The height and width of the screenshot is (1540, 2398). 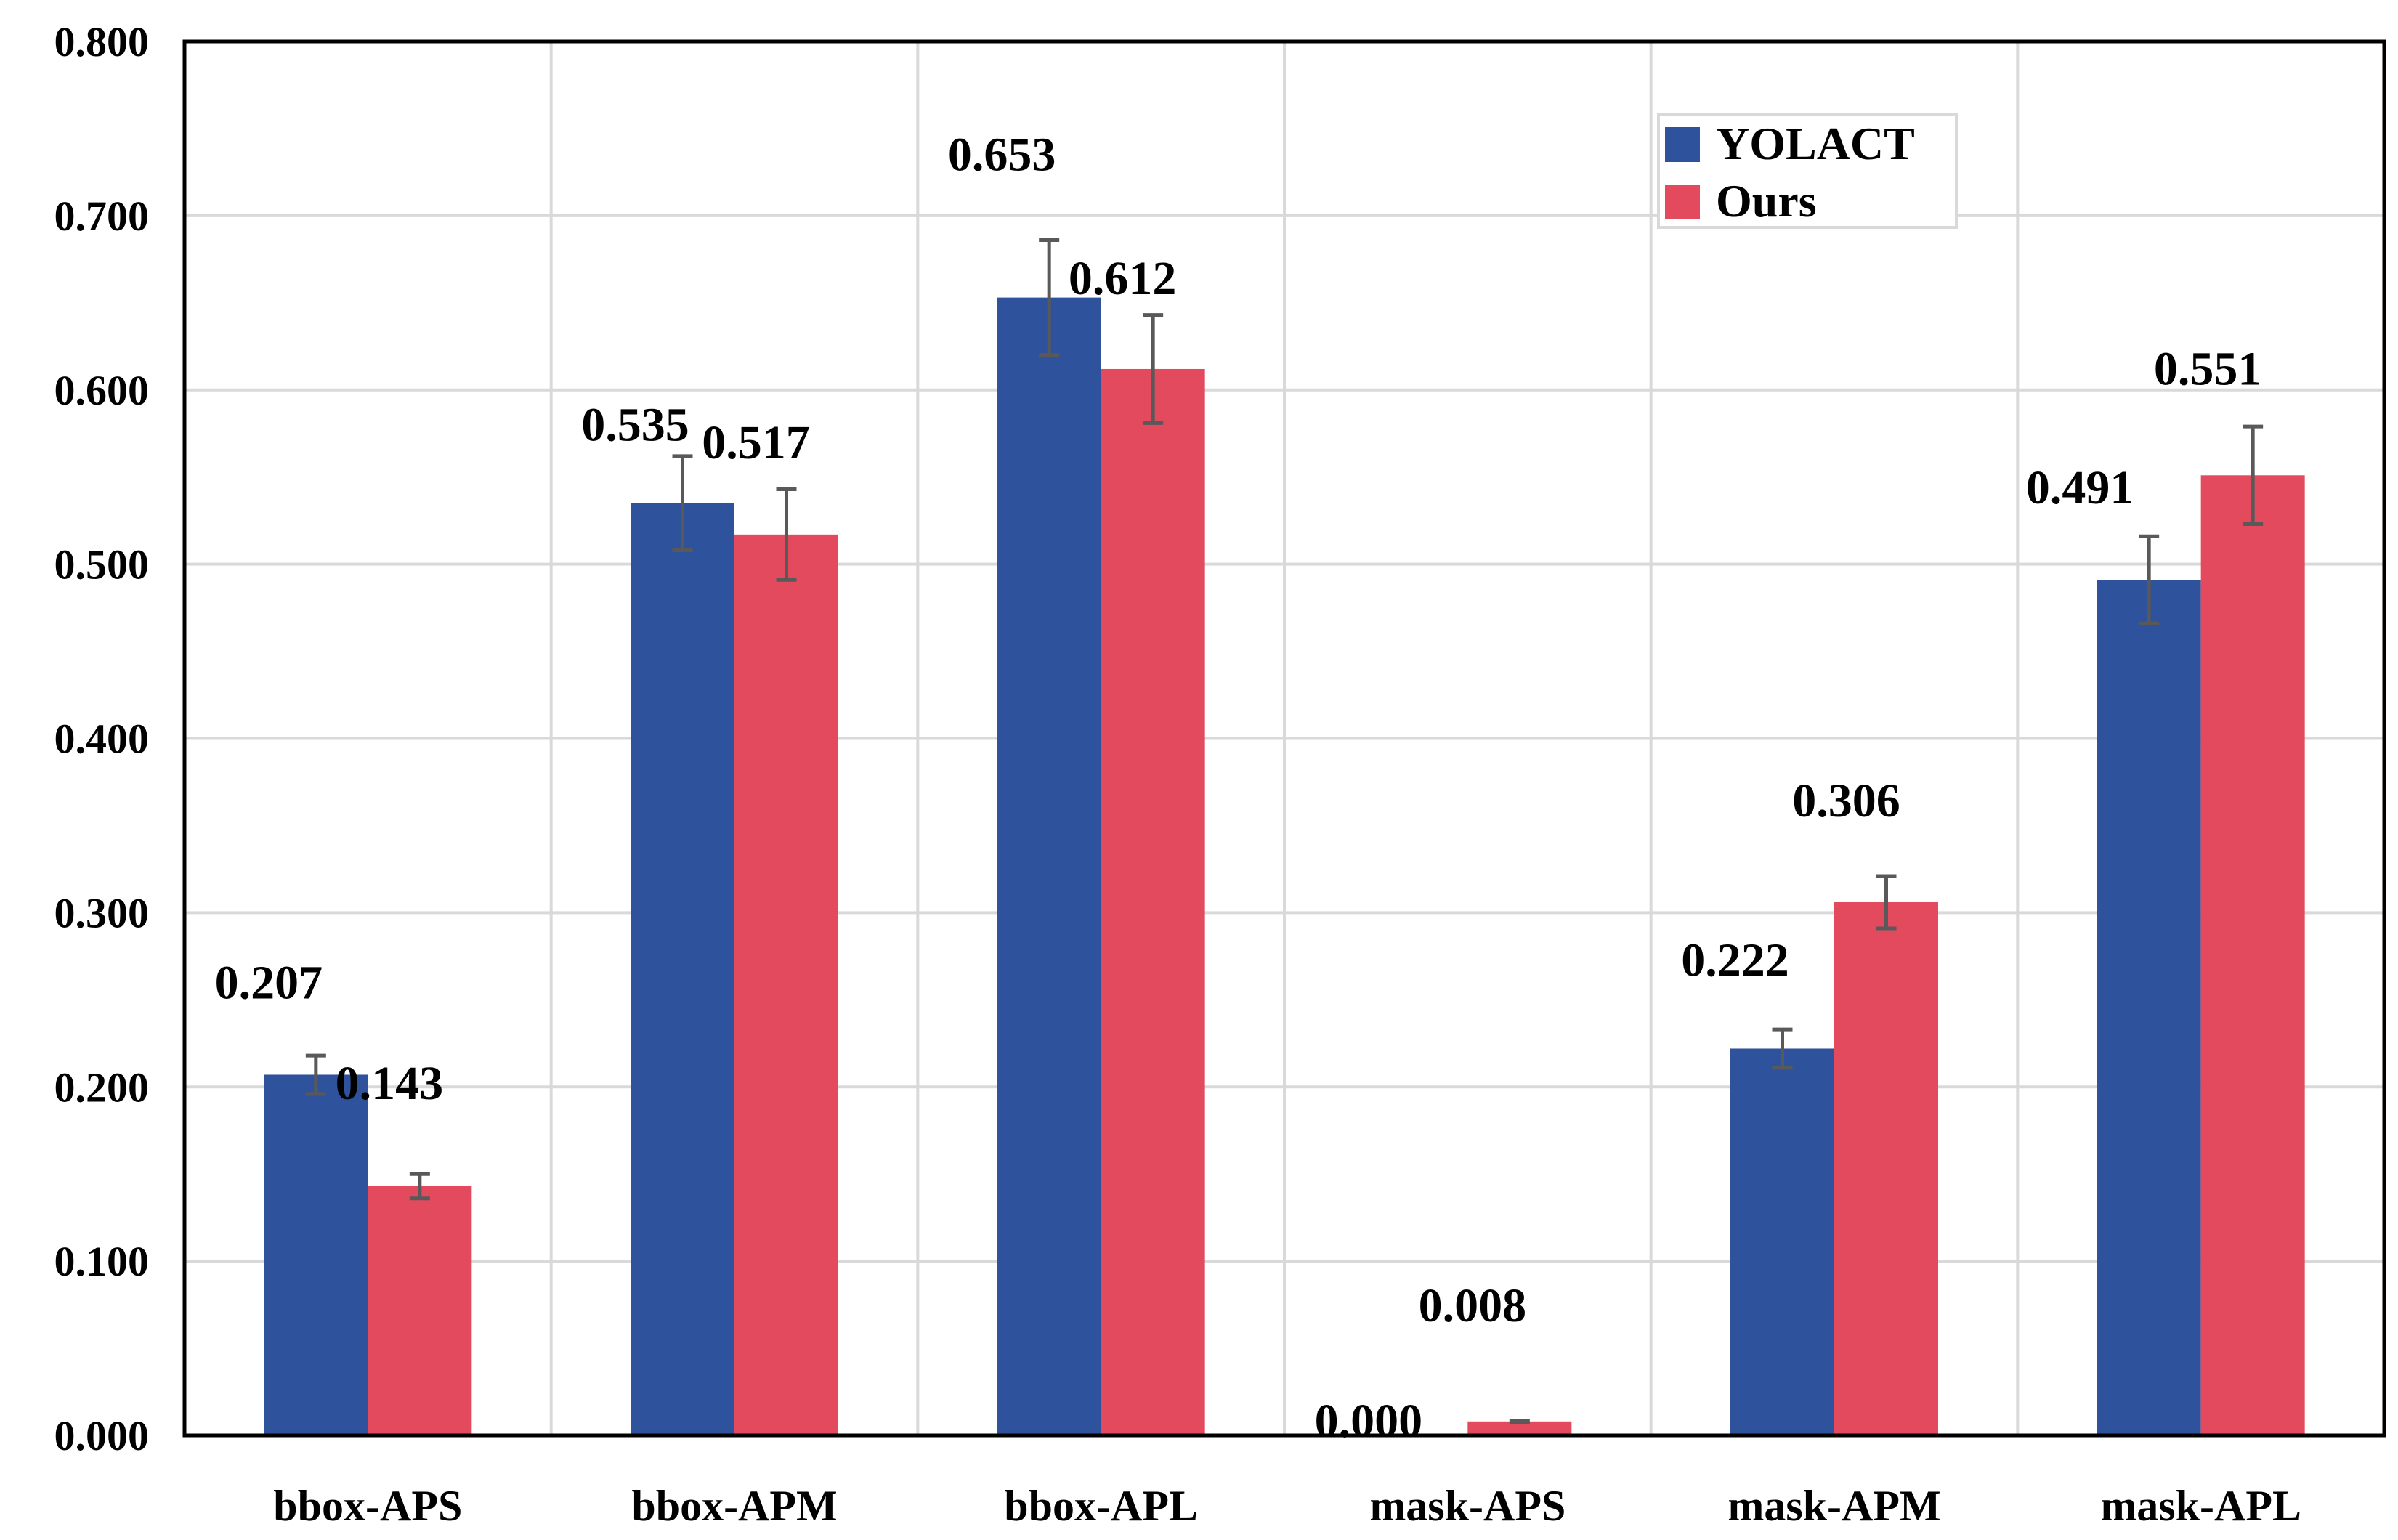 What do you see at coordinates (102, 1261) in the screenshot?
I see `y-tick-label: 0.100` at bounding box center [102, 1261].